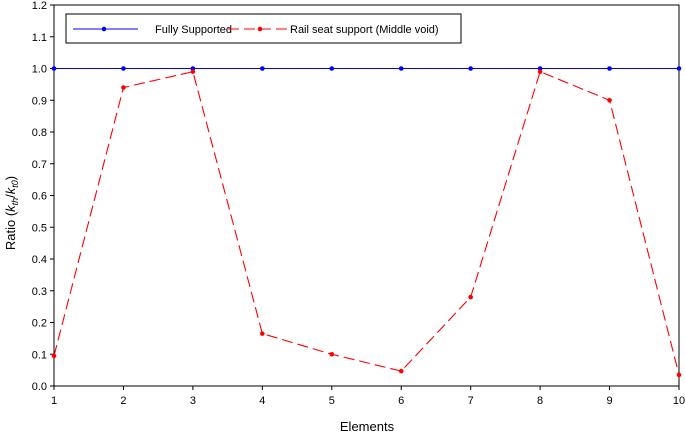 The image size is (685, 434). I want to click on y-axis-title-prefix: Ratio (, so click(10, 230).